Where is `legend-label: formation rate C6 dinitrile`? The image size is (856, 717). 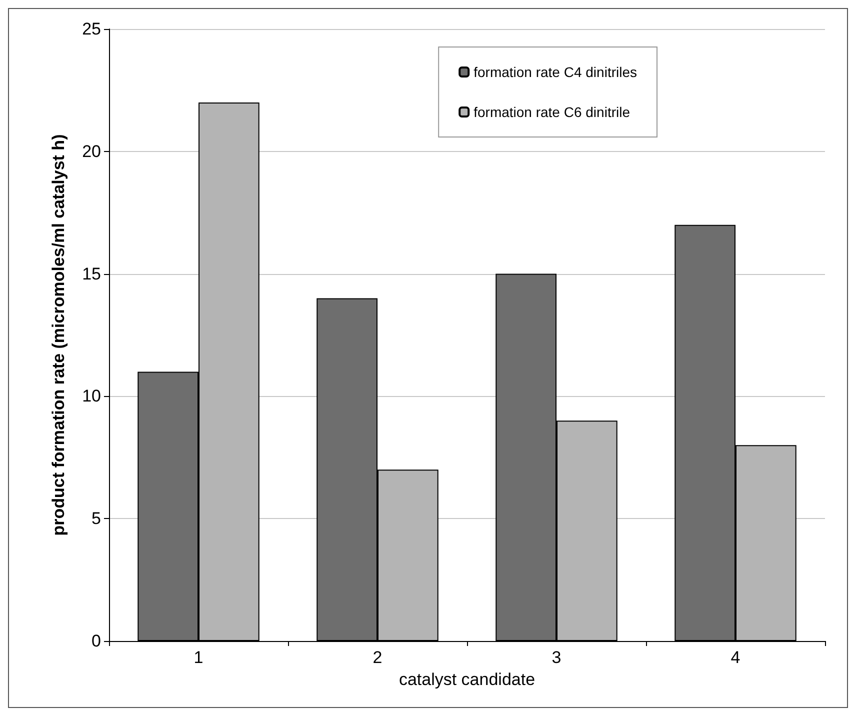
legend-label: formation rate C6 dinitrile is located at coordinates (552, 112).